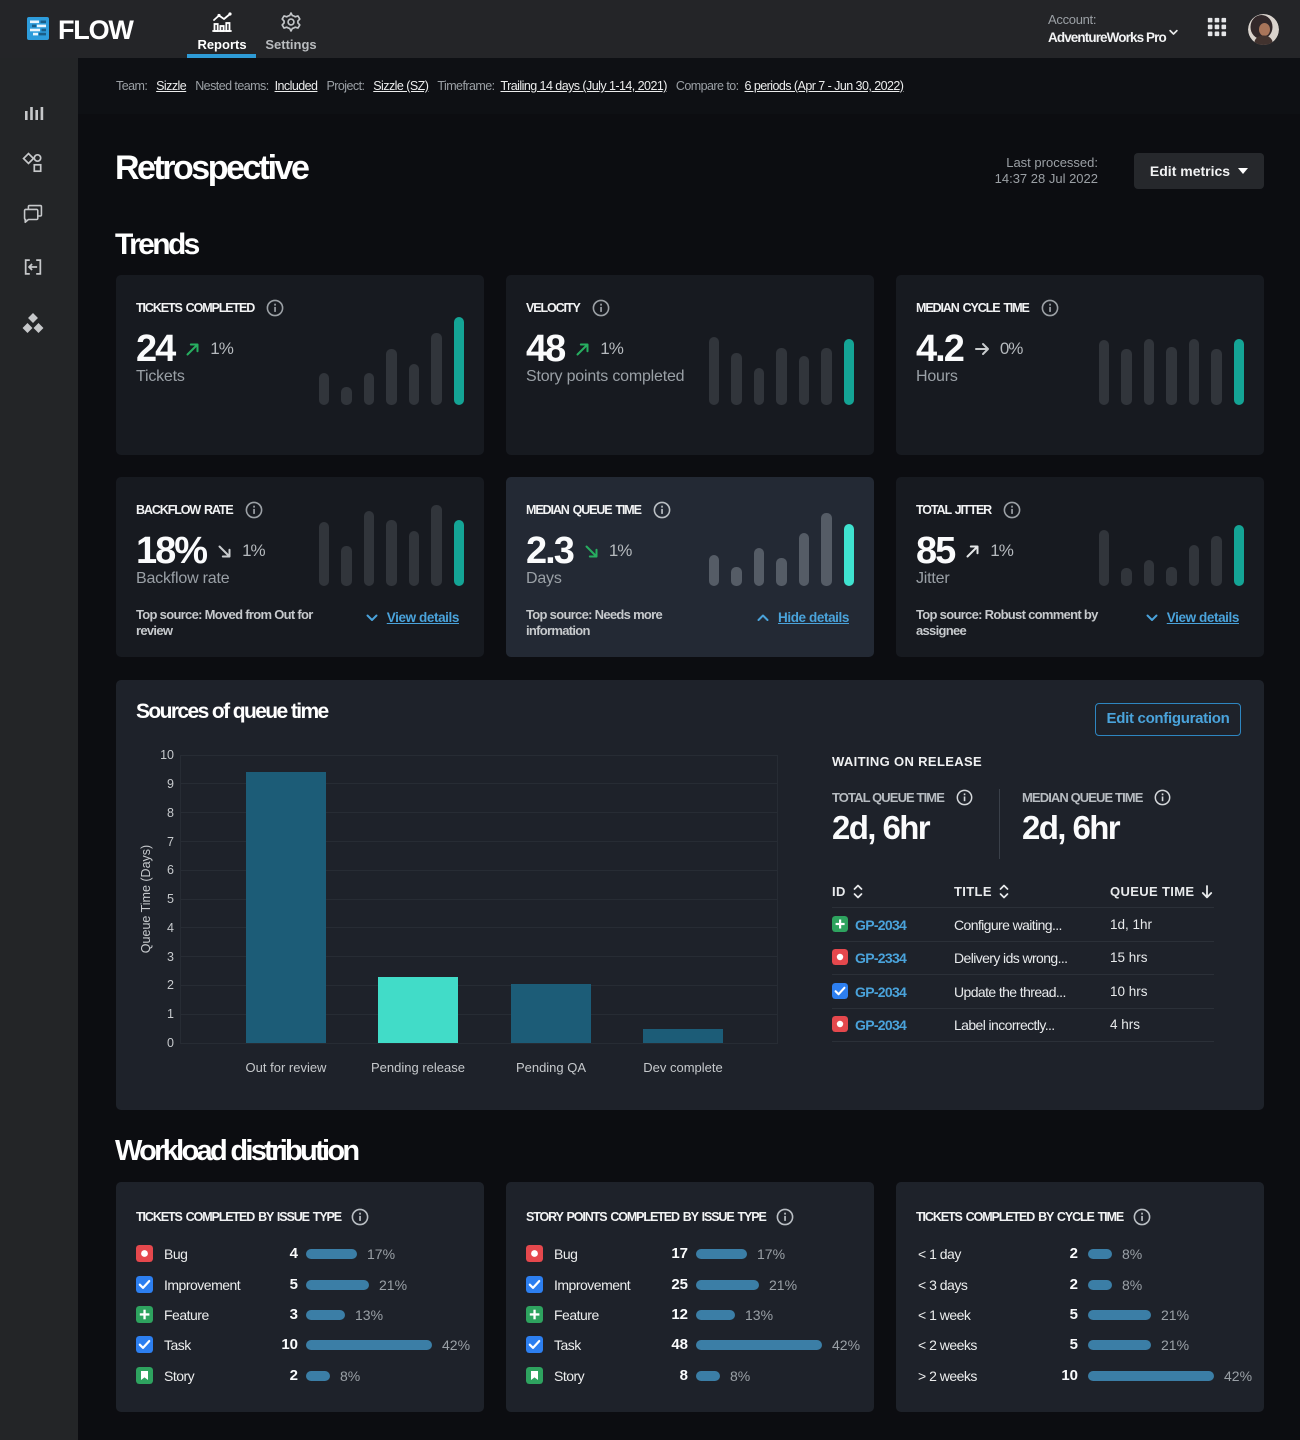  I want to click on svg-text: 9, so click(170, 784).